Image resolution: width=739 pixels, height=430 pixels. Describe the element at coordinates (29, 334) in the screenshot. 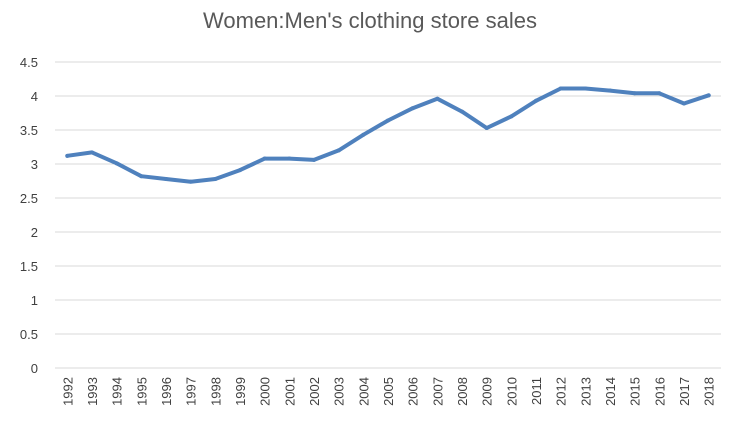

I see `y-tick-label: 0.5` at that location.